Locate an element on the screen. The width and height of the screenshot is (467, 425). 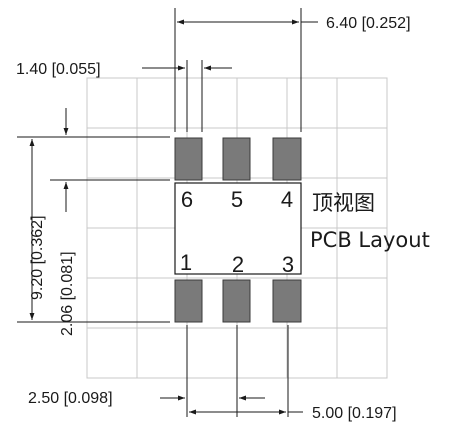
dim-pad-height: 2.06 [0.081] is located at coordinates (67, 293).